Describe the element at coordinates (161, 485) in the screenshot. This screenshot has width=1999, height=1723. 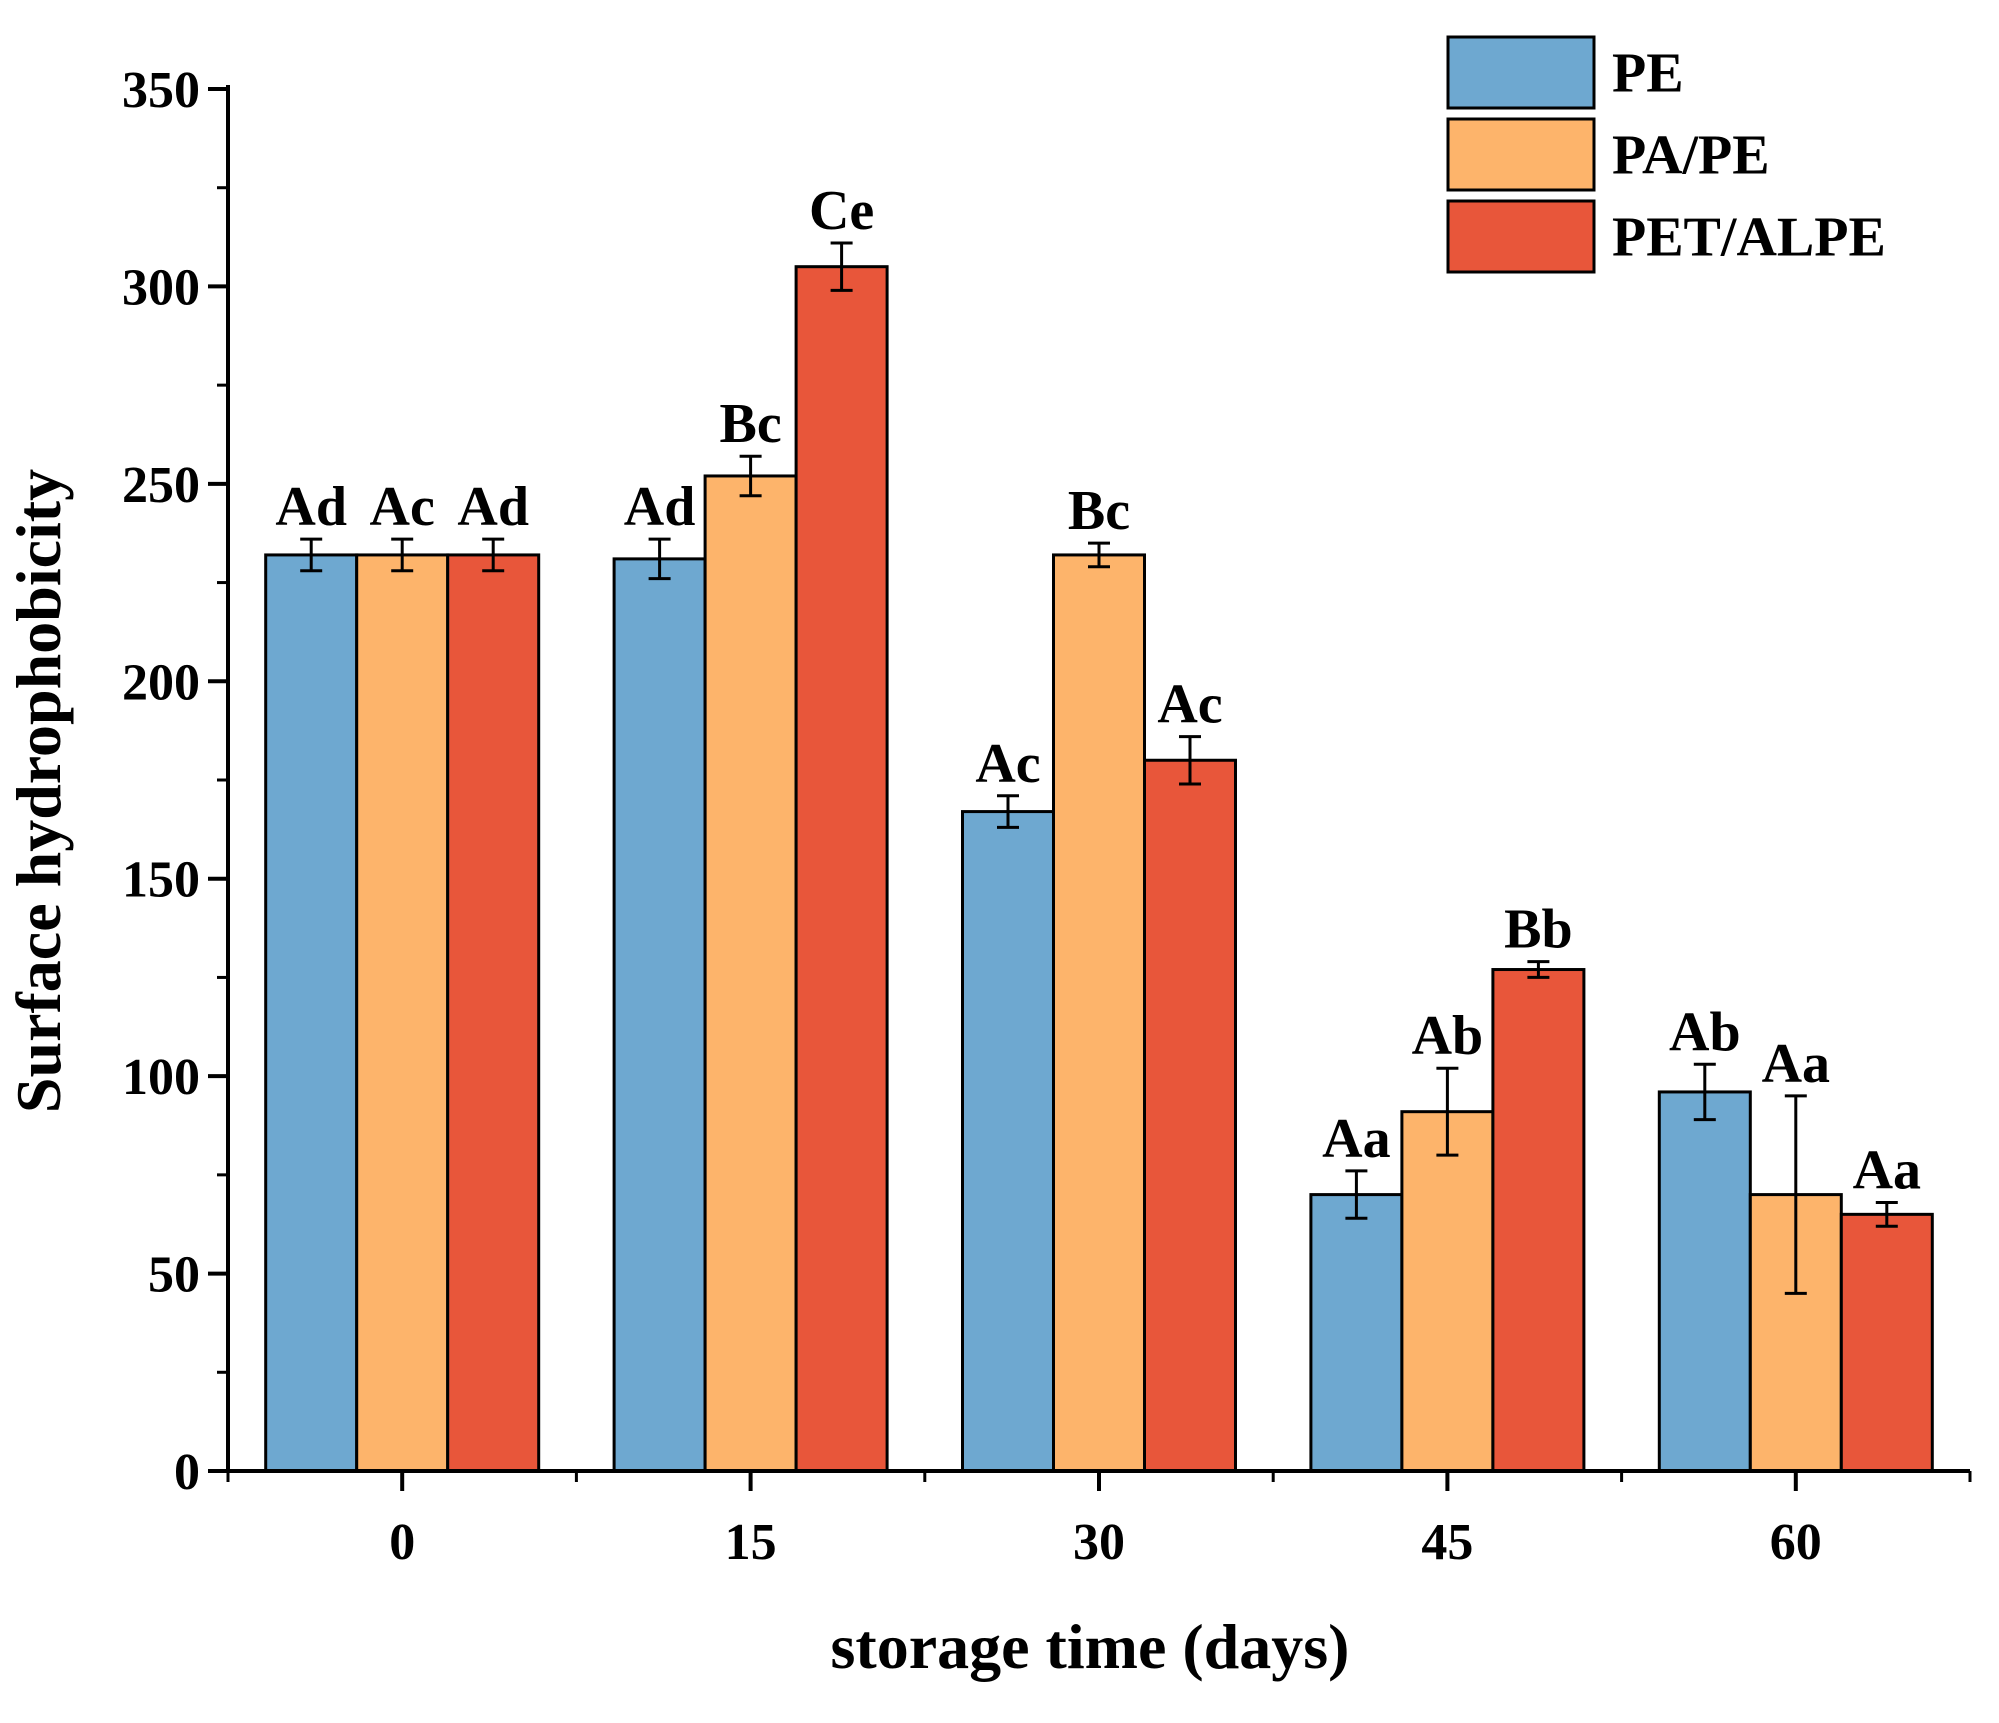
I see `y-tick-label: 250` at that location.